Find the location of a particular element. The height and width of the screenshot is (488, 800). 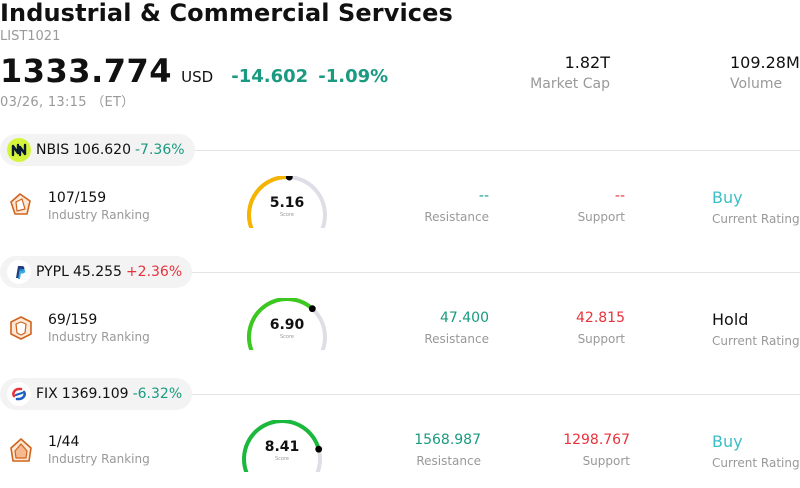

currency-label: USD is located at coordinates (197, 77).